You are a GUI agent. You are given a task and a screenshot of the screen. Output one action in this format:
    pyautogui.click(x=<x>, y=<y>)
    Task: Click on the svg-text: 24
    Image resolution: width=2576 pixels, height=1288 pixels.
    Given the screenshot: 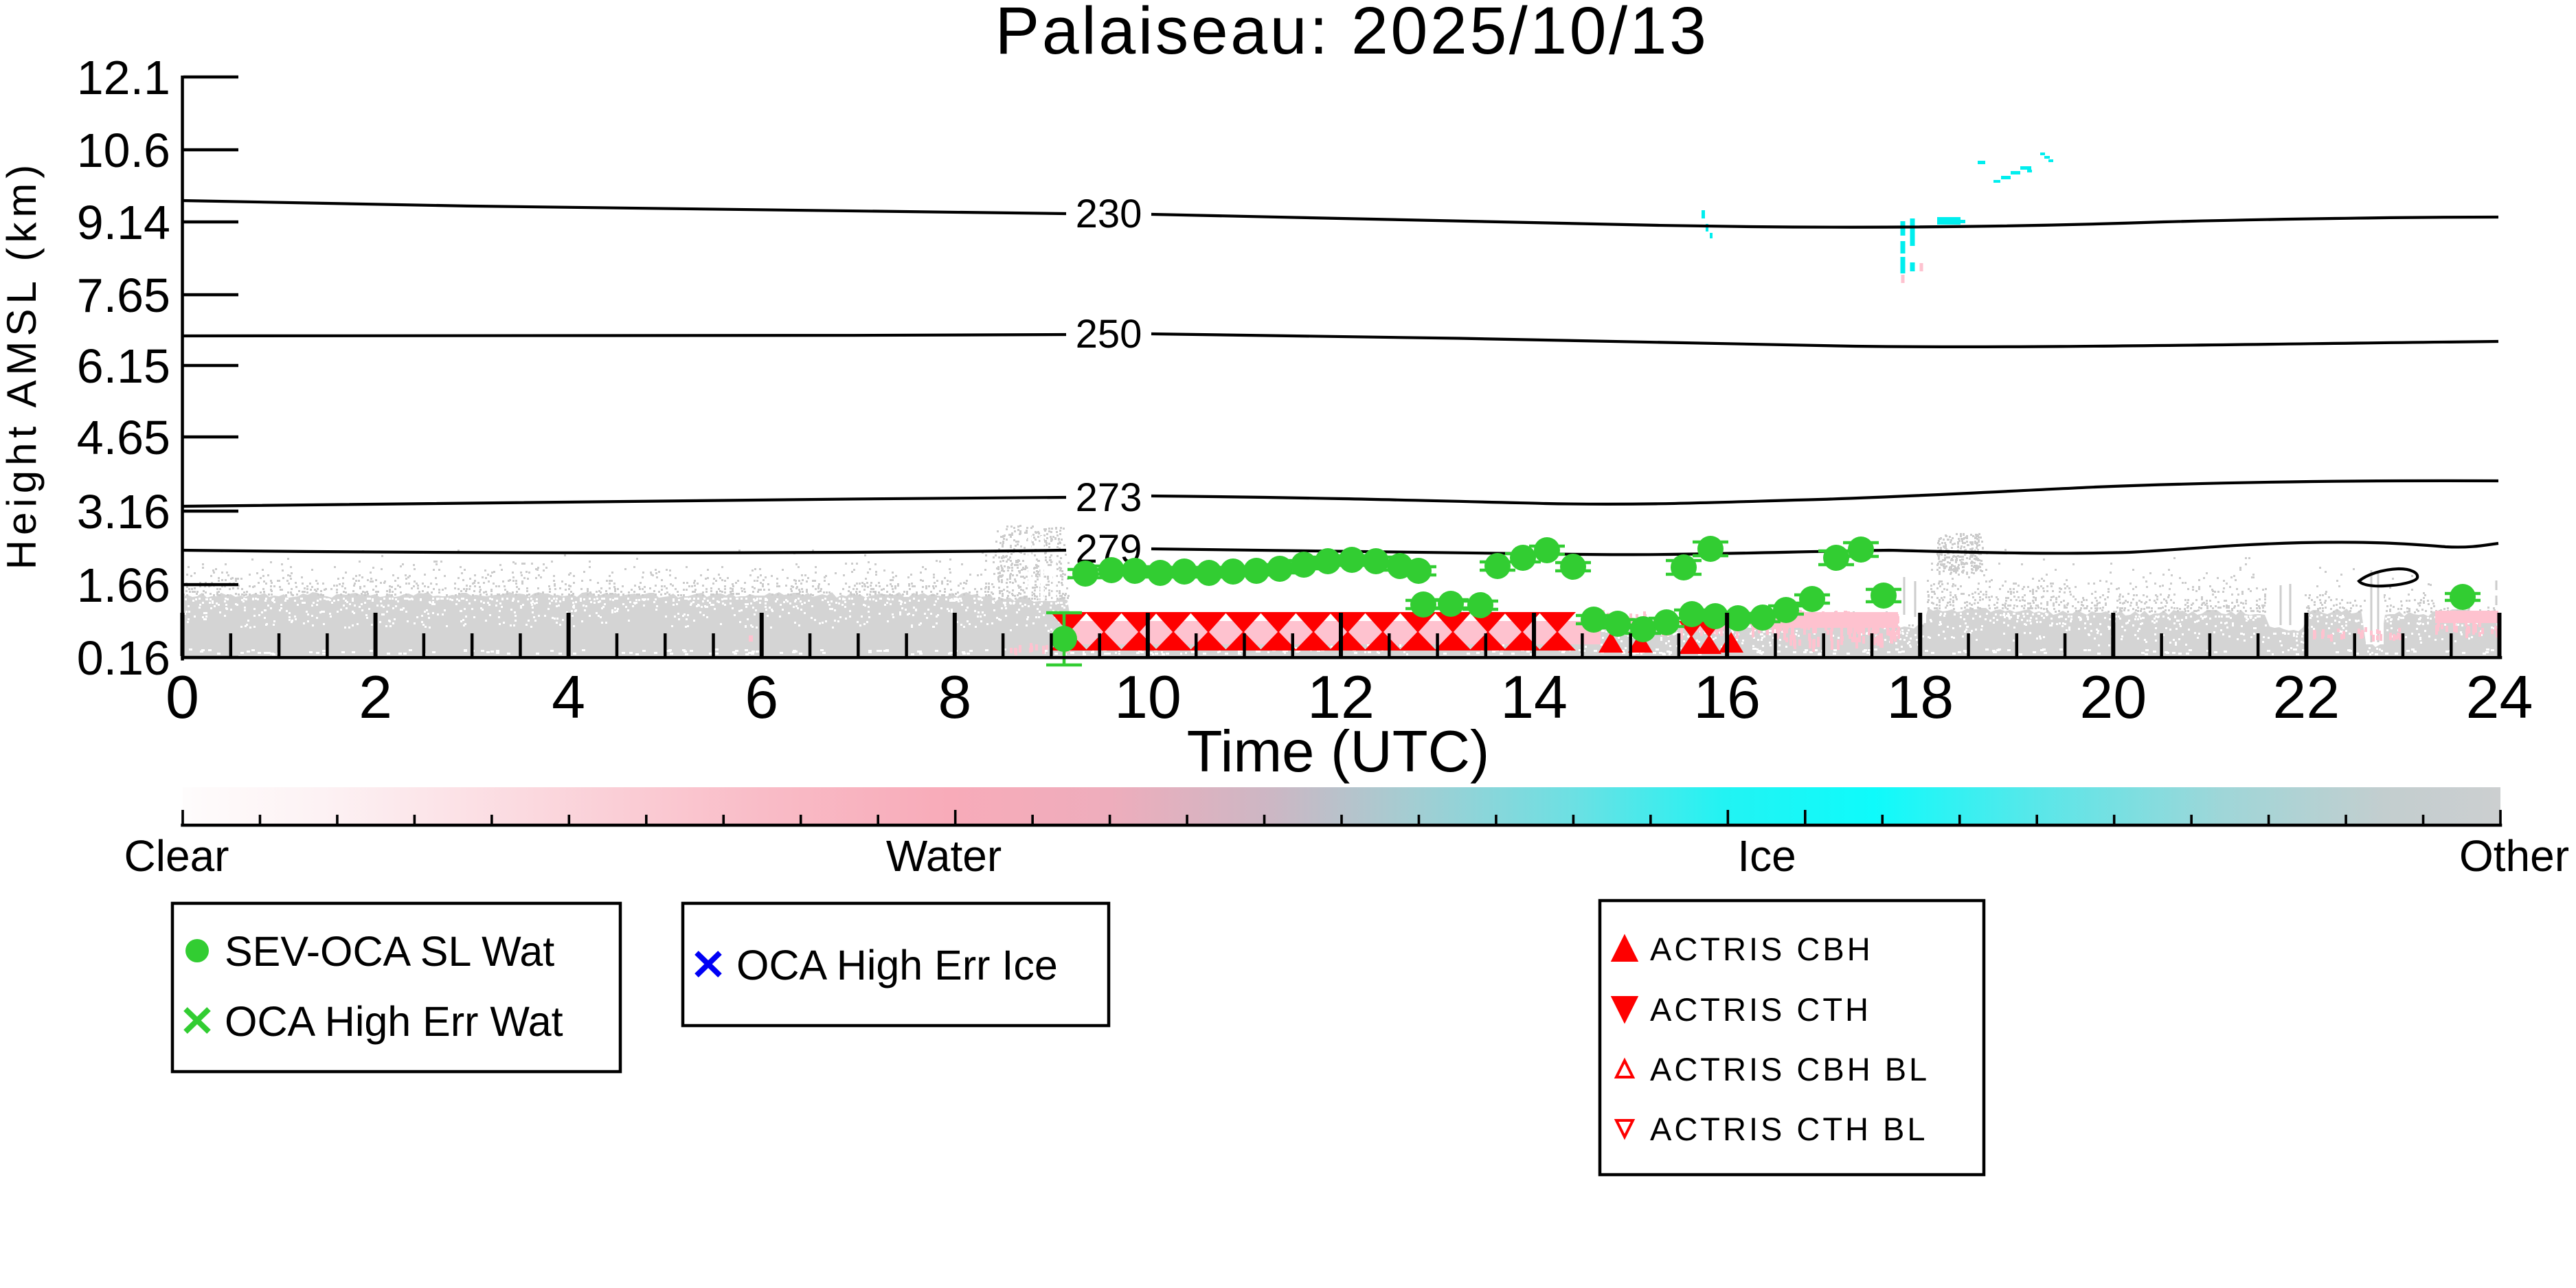 What is the action you would take?
    pyautogui.click(x=2499, y=697)
    